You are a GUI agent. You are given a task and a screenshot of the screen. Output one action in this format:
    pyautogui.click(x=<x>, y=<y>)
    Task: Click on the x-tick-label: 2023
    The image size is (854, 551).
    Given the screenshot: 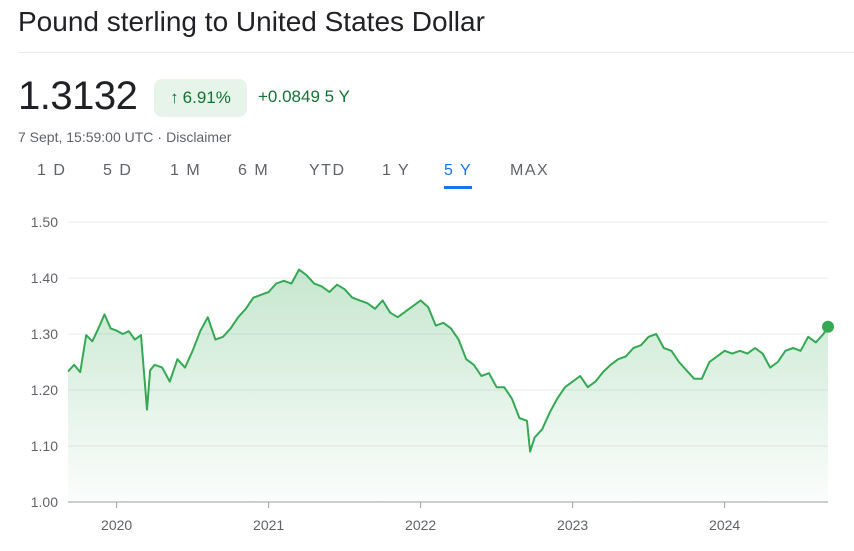 What is the action you would take?
    pyautogui.click(x=572, y=525)
    